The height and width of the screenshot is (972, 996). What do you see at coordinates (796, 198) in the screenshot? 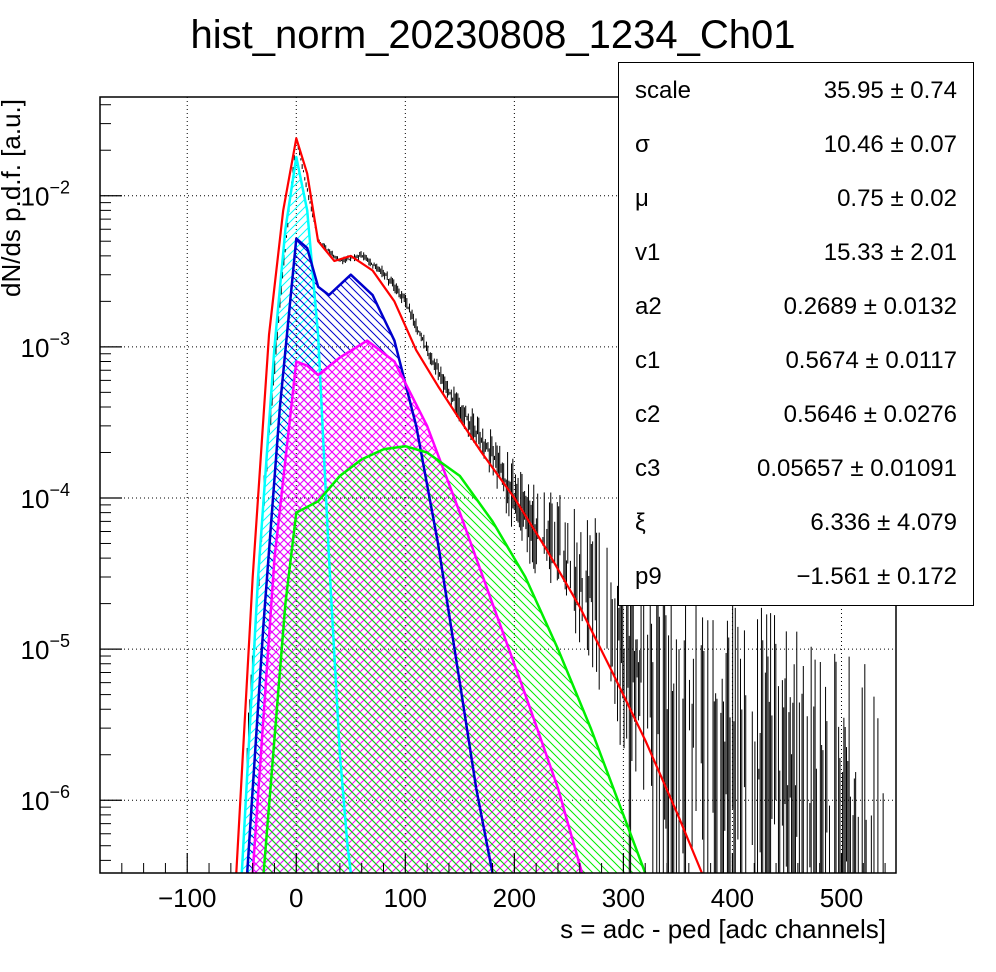
I see `stats-row-mu: μ 0.75 ± 0.02` at bounding box center [796, 198].